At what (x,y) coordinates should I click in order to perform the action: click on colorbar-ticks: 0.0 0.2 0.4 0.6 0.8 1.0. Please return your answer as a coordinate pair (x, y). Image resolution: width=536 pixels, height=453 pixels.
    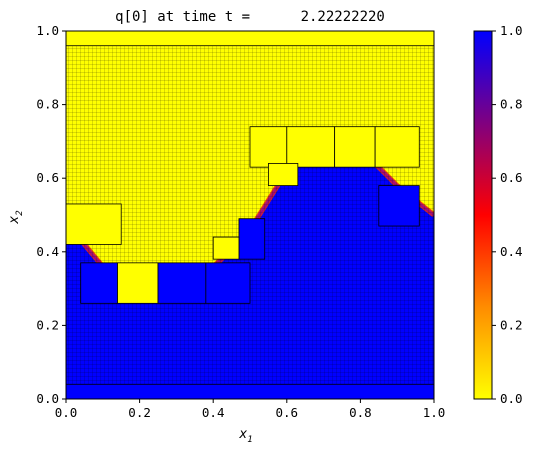
    Looking at the image, I should click on (507, 214).